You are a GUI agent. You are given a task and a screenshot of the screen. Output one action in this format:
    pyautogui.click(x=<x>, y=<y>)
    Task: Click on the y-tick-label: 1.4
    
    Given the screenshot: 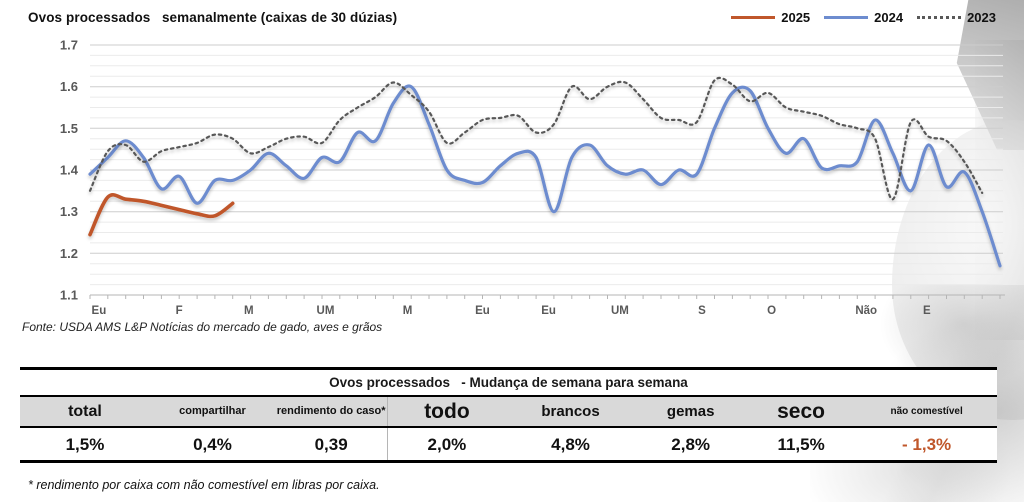 What is the action you would take?
    pyautogui.click(x=69, y=170)
    